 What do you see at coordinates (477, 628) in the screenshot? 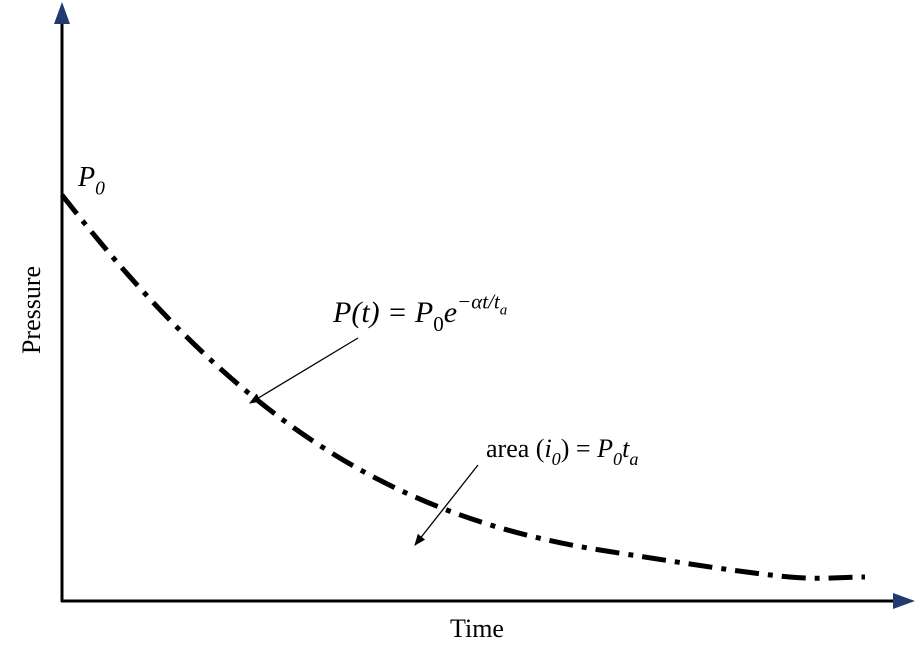
I see `x-axis-label: Time` at bounding box center [477, 628].